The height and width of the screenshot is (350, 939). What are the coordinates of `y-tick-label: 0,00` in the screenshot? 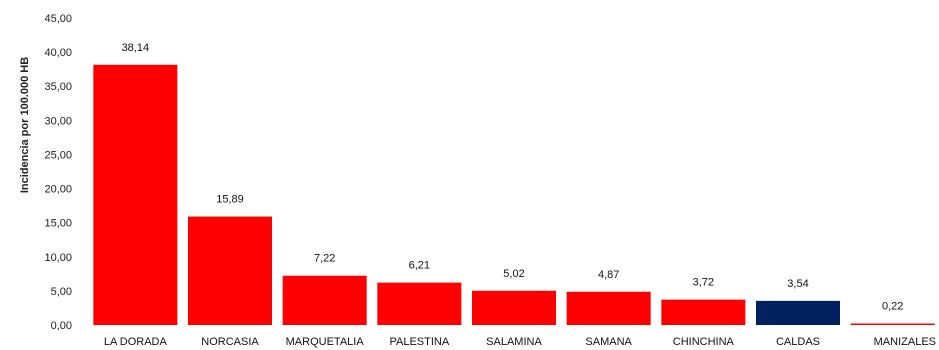 It's located at (61, 326).